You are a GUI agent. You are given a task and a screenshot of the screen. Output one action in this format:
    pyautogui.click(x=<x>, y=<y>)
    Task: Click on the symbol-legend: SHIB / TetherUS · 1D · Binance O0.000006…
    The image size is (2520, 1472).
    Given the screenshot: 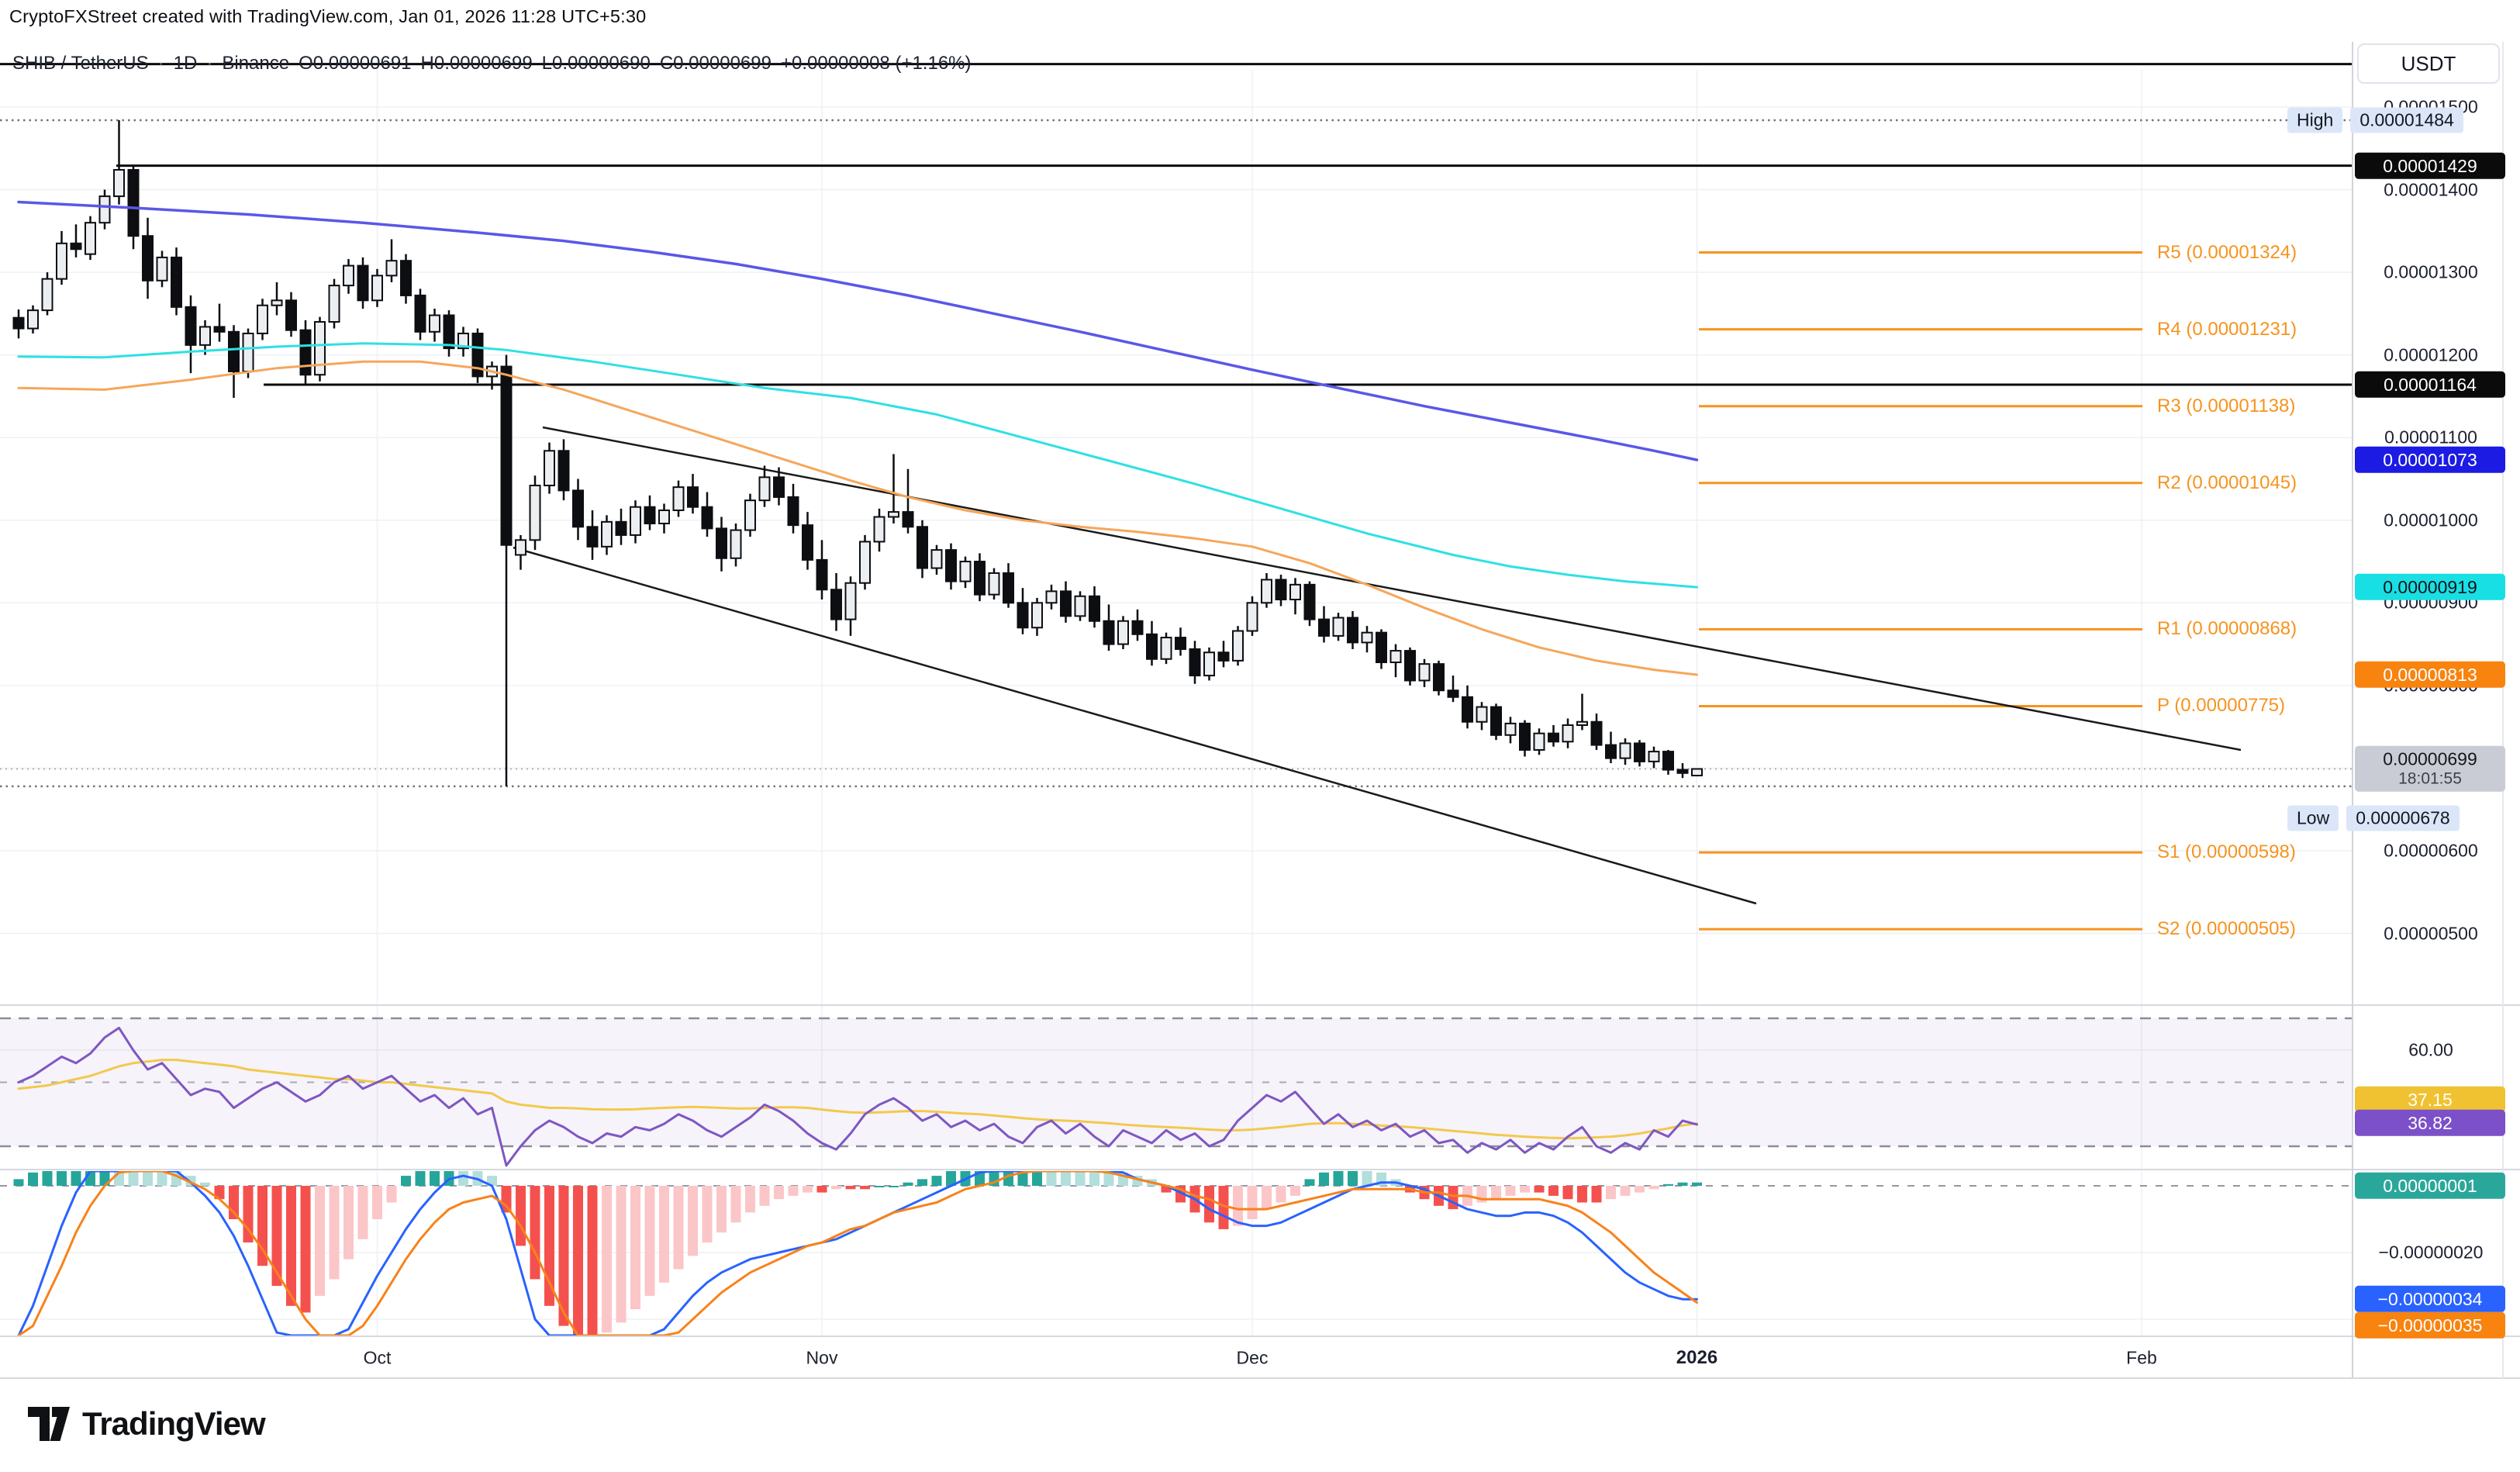 What is the action you would take?
    pyautogui.click(x=492, y=63)
    